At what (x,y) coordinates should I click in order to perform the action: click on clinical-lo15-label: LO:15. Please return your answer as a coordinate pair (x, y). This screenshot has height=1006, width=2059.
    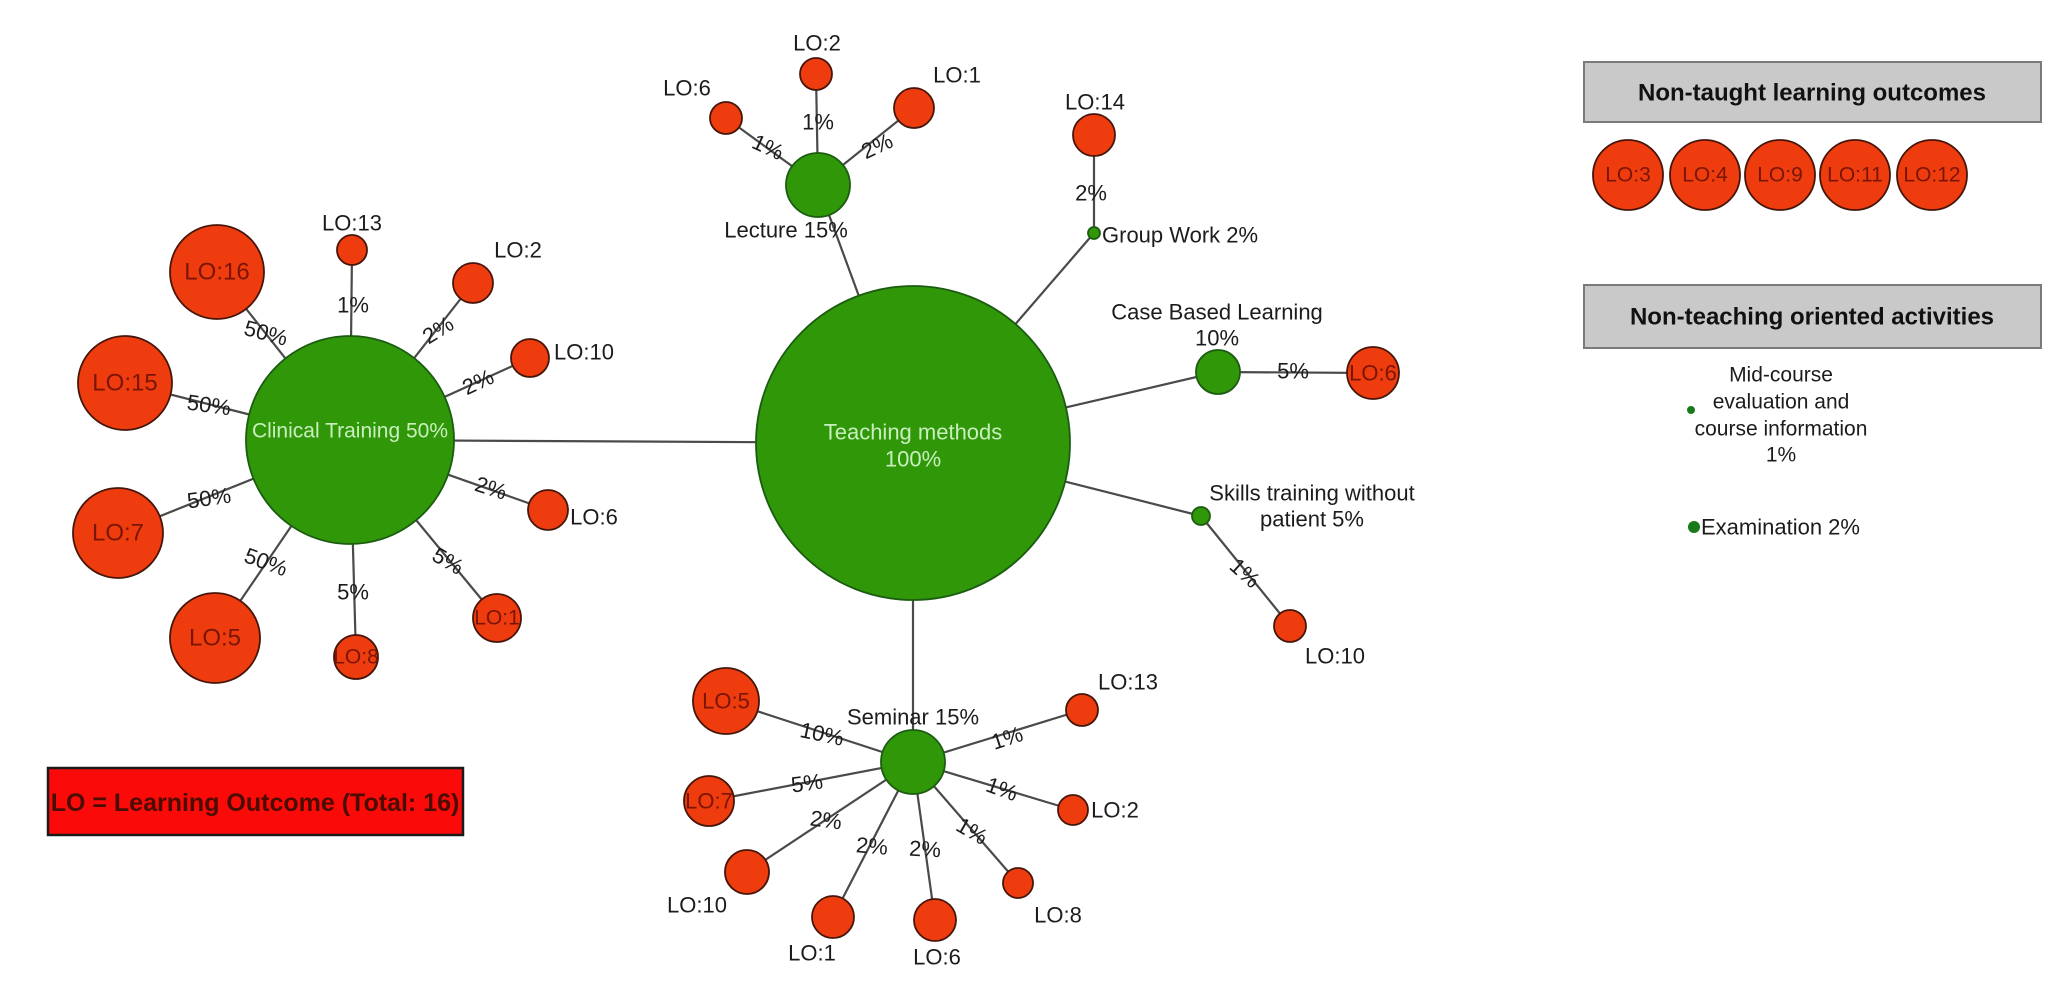
    Looking at the image, I should click on (124, 383).